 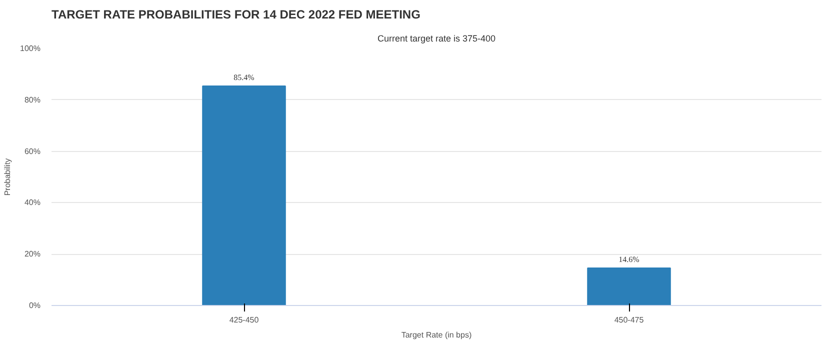 I want to click on data-label: 85.4%, so click(x=244, y=77).